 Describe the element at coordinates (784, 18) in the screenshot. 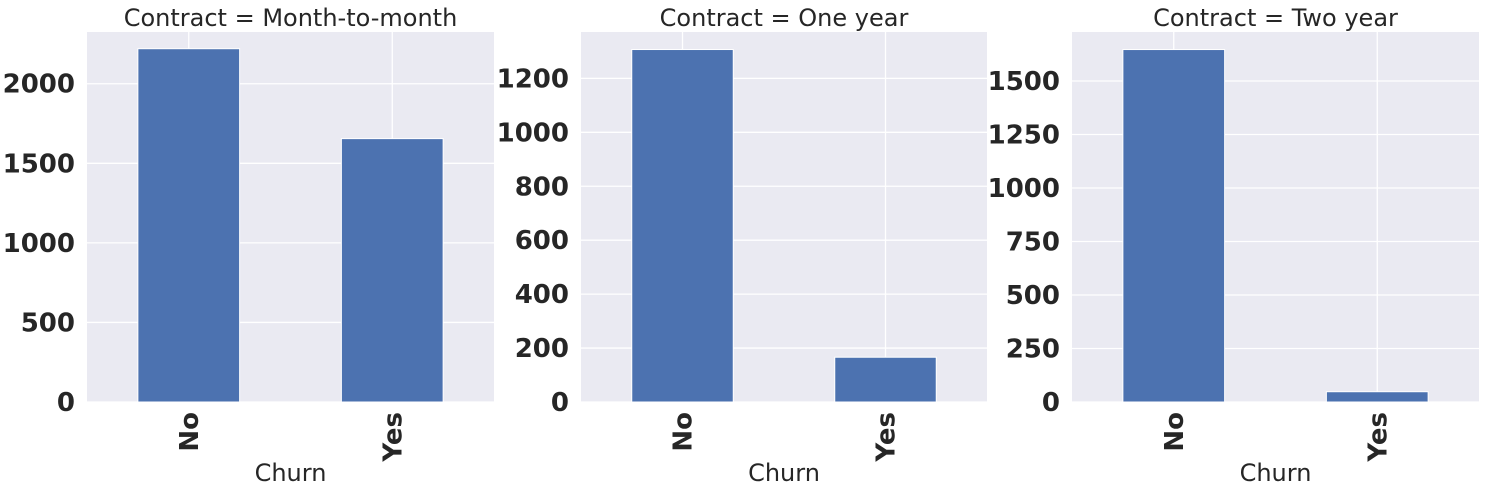

I see `chart-title: Contract = One year` at that location.